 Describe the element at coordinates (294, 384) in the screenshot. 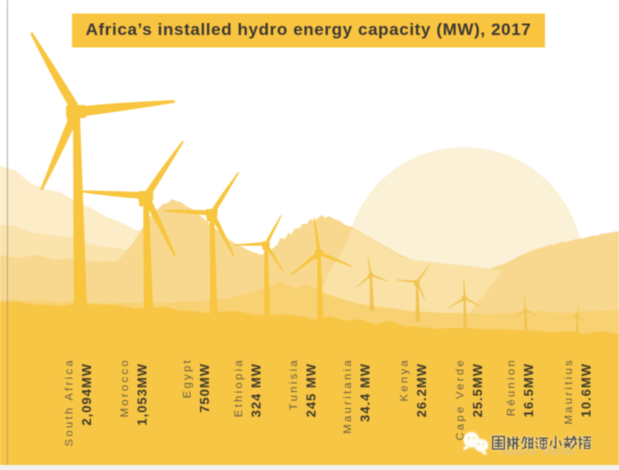

I see `svg-text: Tunisia` at that location.